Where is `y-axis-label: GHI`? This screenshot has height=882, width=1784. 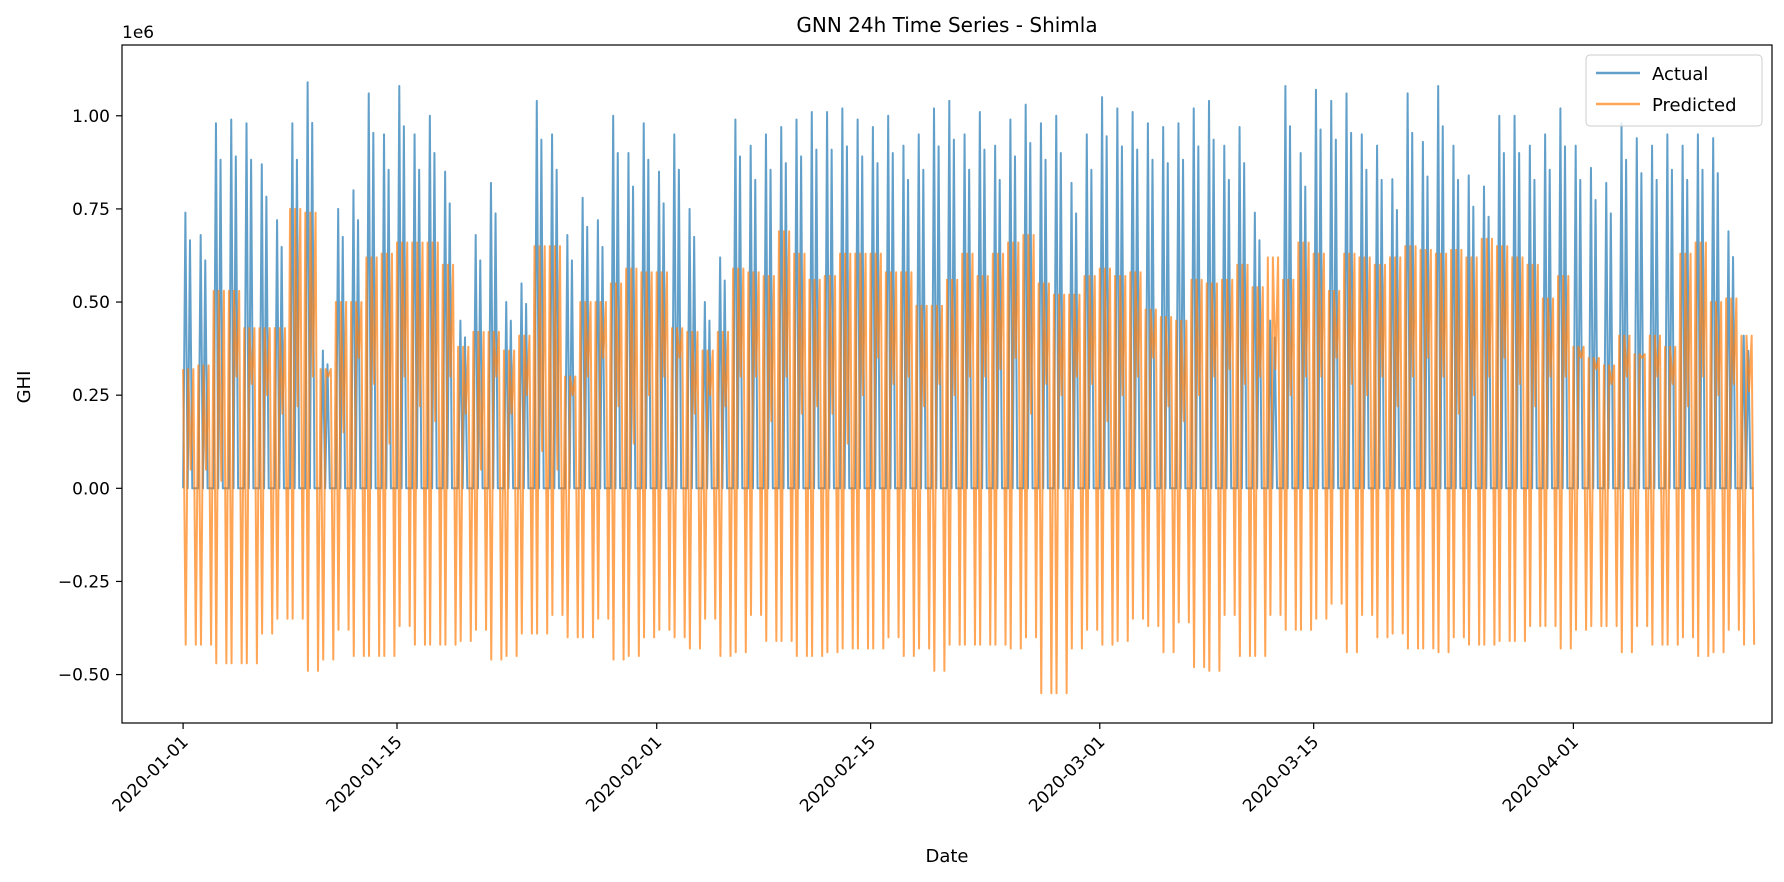
y-axis-label: GHI is located at coordinates (24, 387).